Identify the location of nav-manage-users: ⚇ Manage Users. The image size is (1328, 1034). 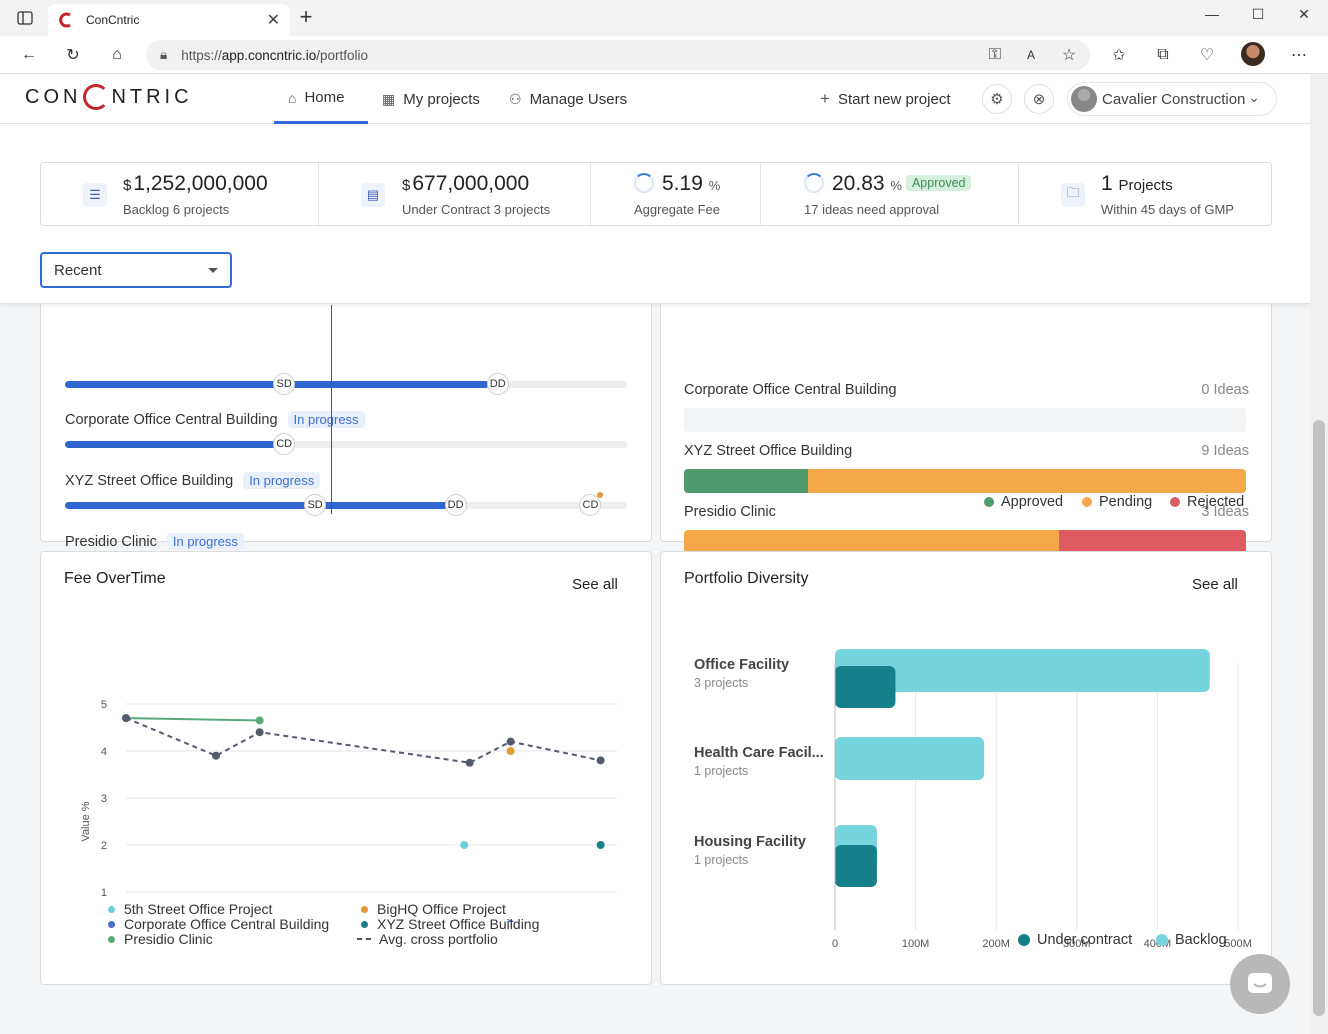
(568, 99).